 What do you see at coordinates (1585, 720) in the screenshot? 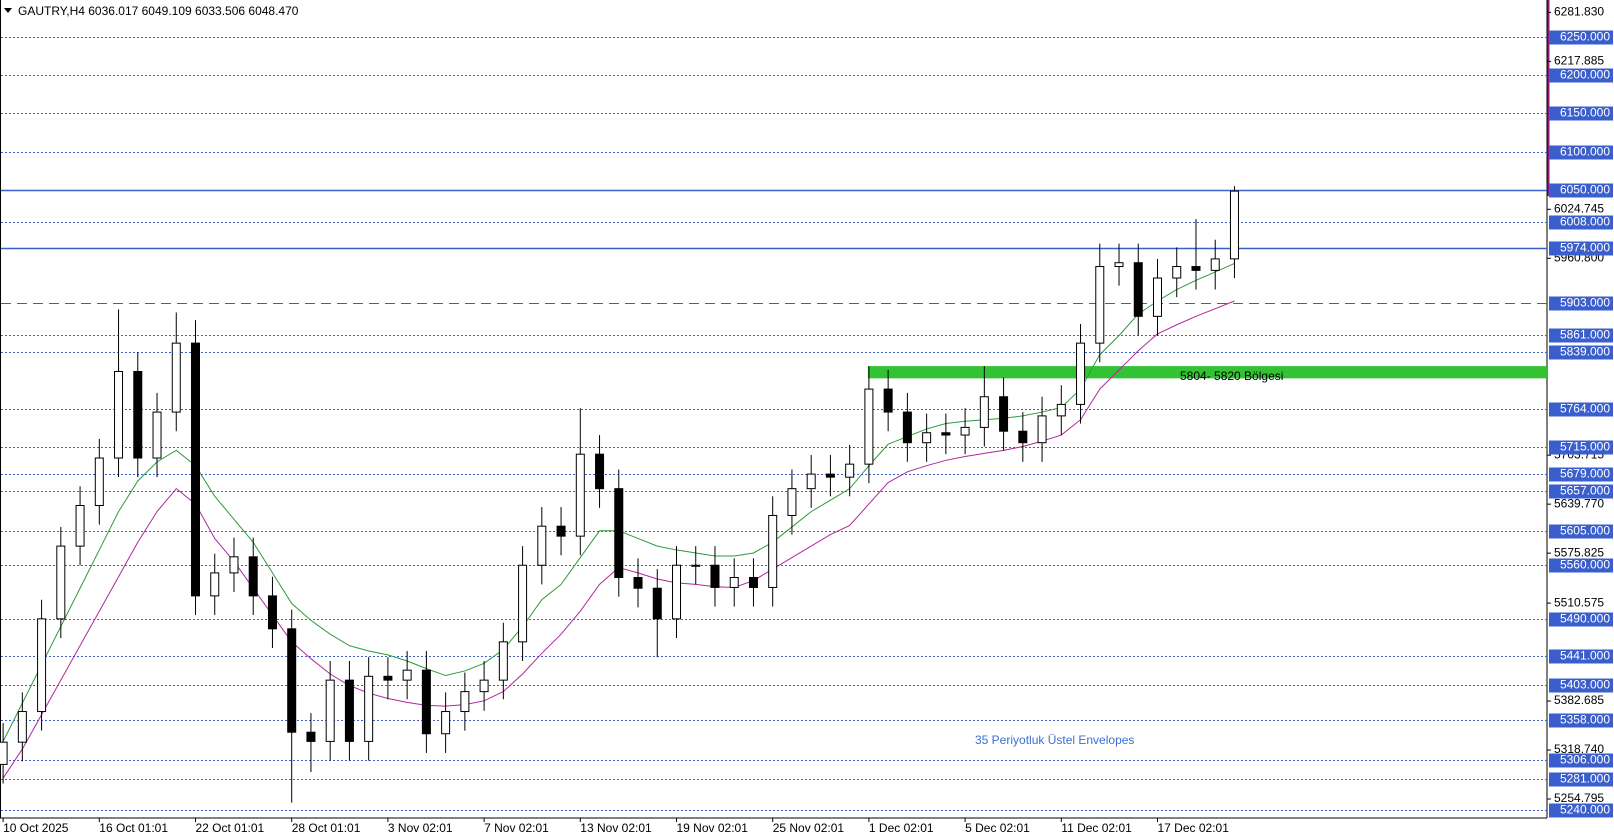
I see `level-label: 5358.000` at bounding box center [1585, 720].